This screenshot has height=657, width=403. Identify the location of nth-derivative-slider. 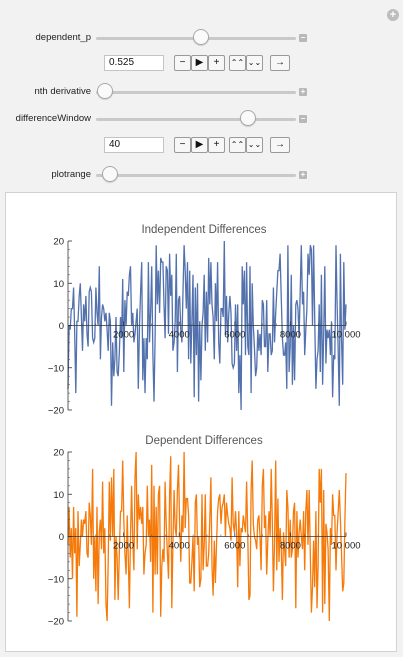
(196, 92).